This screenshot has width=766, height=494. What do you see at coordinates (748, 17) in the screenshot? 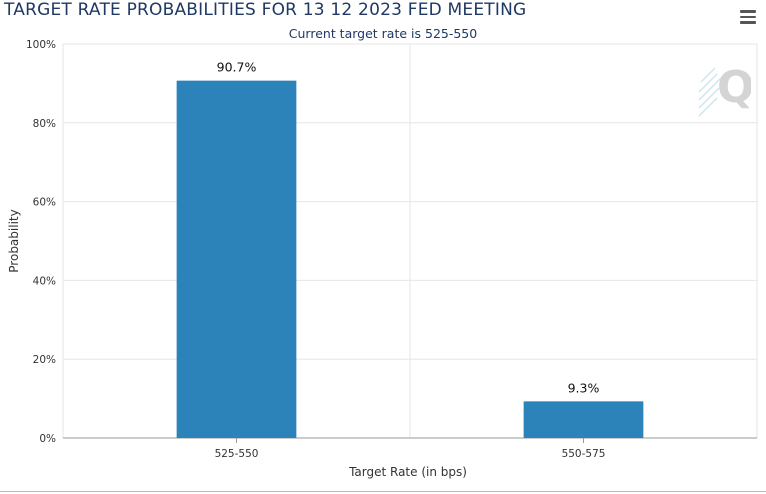
I see `hamburger-menu-icon` at bounding box center [748, 17].